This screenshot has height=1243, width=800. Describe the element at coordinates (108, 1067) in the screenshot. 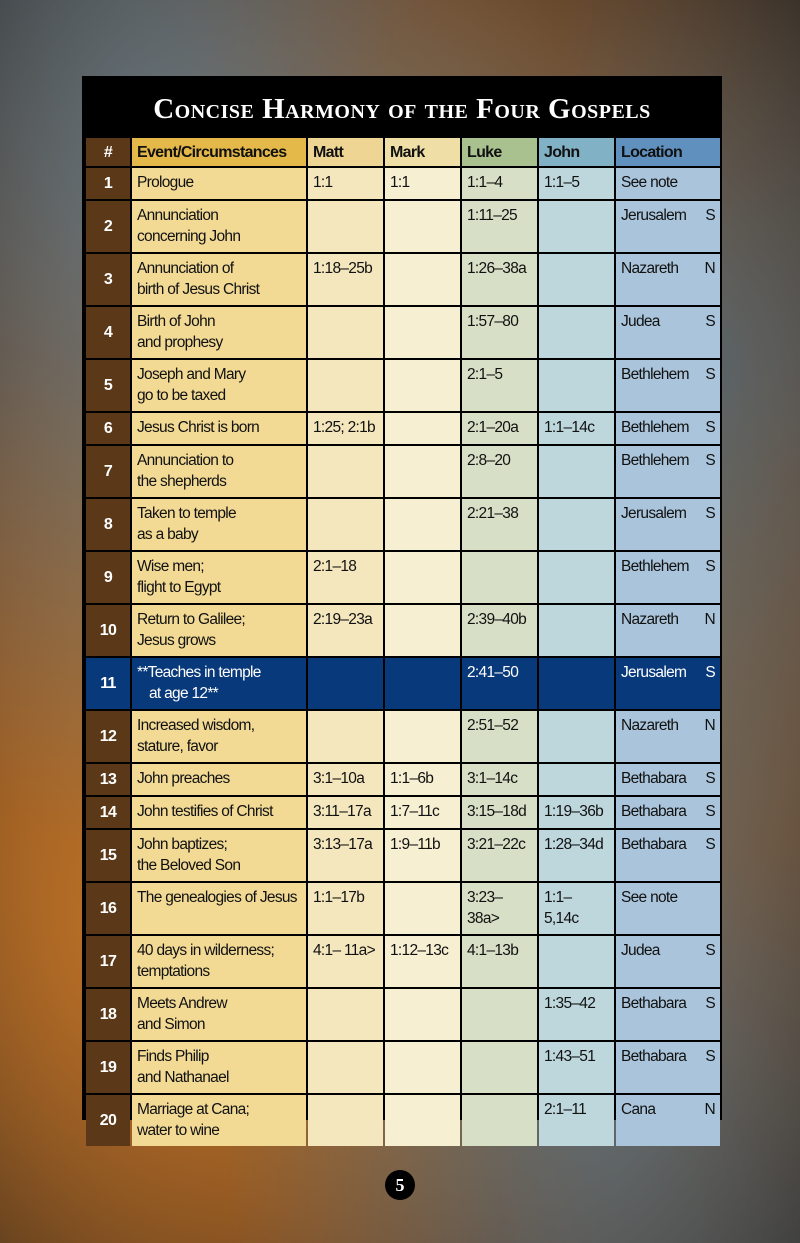

I see `row-number: 19` at that location.